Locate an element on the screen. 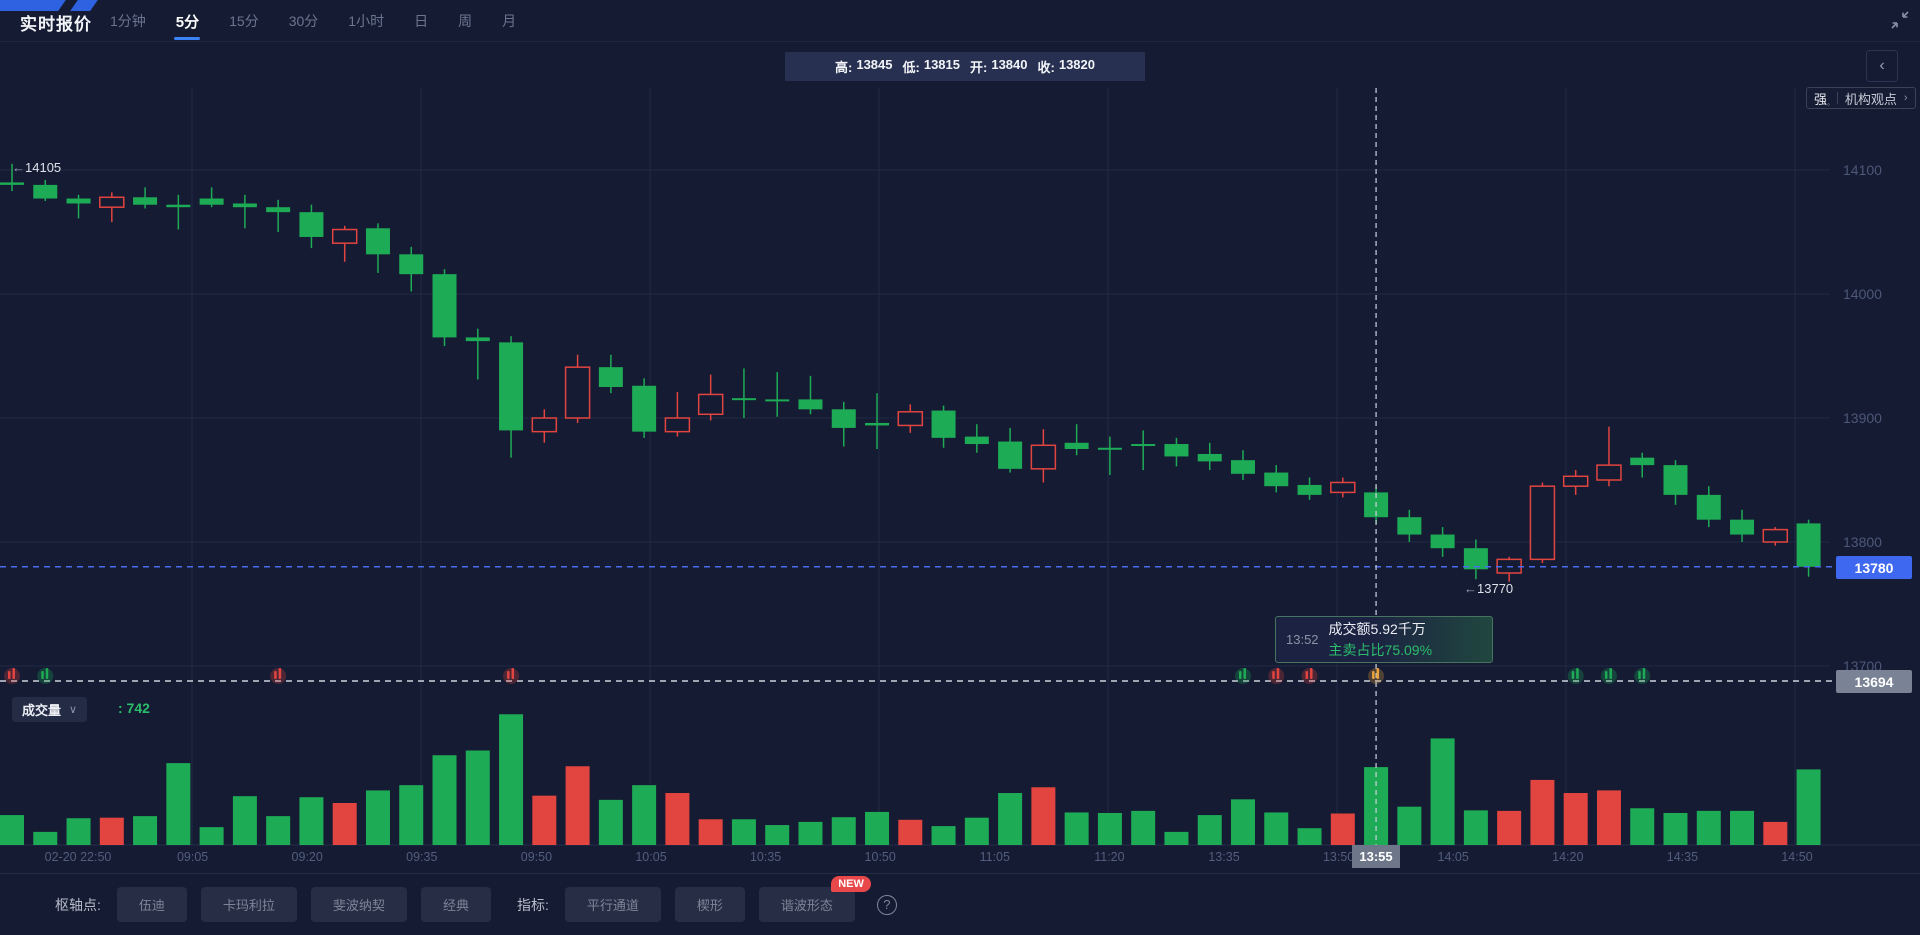 The image size is (1920, 935). help-icon: ? is located at coordinates (886, 904).